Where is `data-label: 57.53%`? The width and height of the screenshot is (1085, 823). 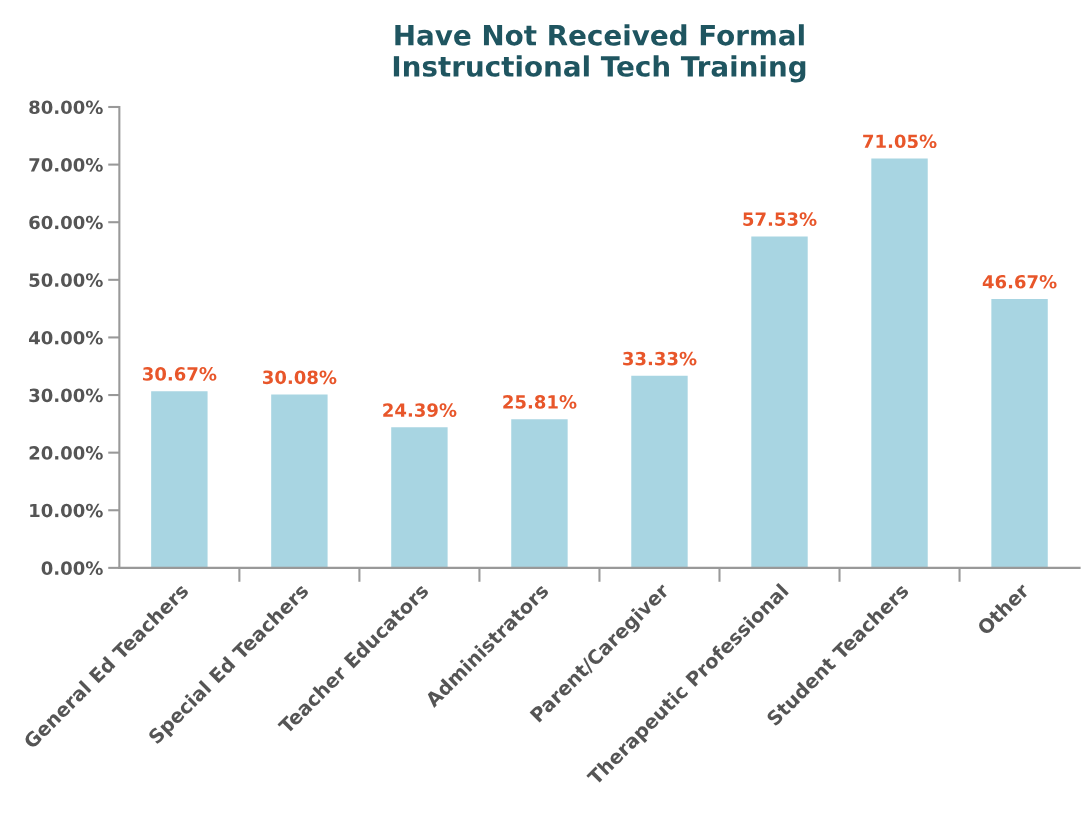
data-label: 57.53% is located at coordinates (780, 219).